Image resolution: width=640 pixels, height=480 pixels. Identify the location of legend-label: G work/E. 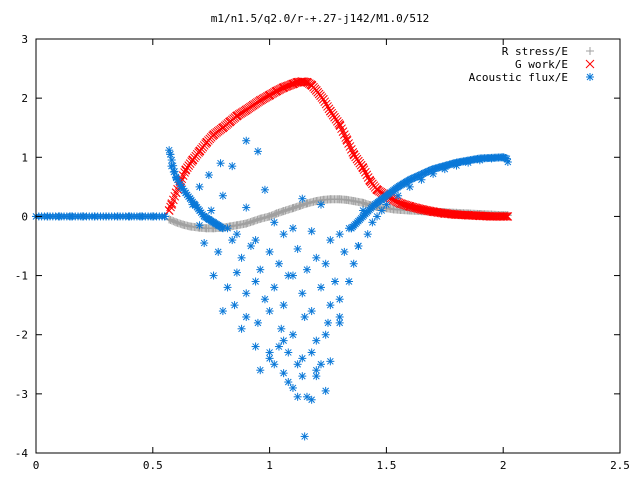
(541, 64).